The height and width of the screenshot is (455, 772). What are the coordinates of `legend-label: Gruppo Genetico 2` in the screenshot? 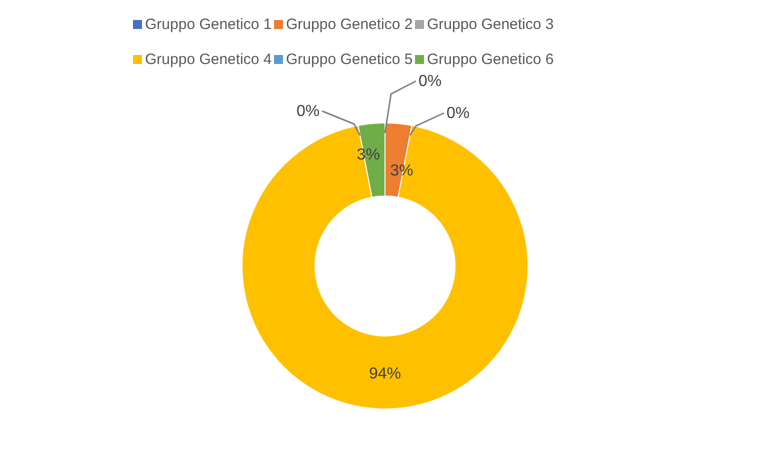 It's located at (349, 24).